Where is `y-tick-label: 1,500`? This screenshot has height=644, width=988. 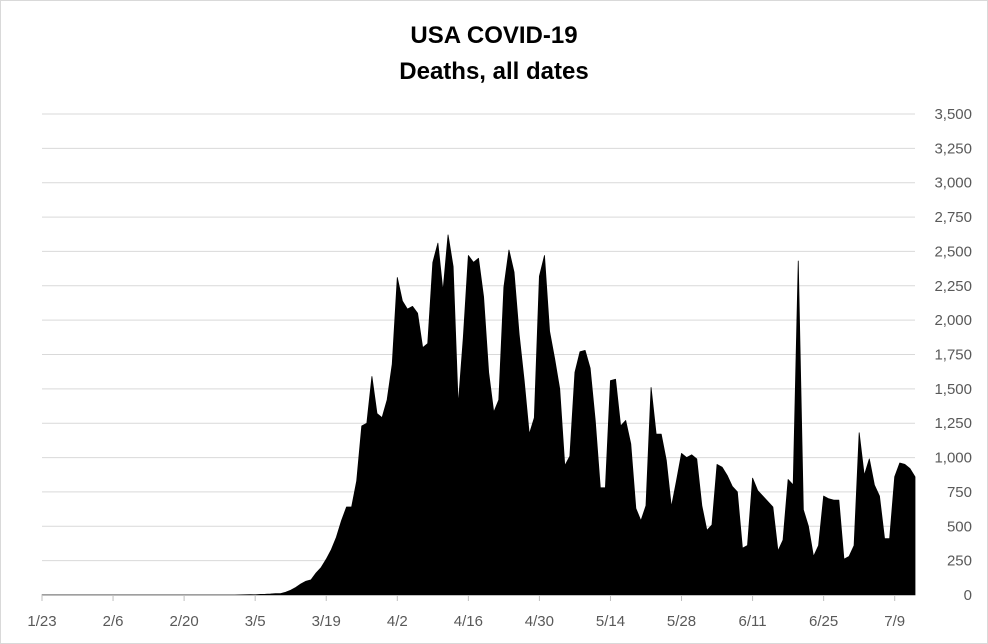 y-tick-label: 1,500 is located at coordinates (953, 389).